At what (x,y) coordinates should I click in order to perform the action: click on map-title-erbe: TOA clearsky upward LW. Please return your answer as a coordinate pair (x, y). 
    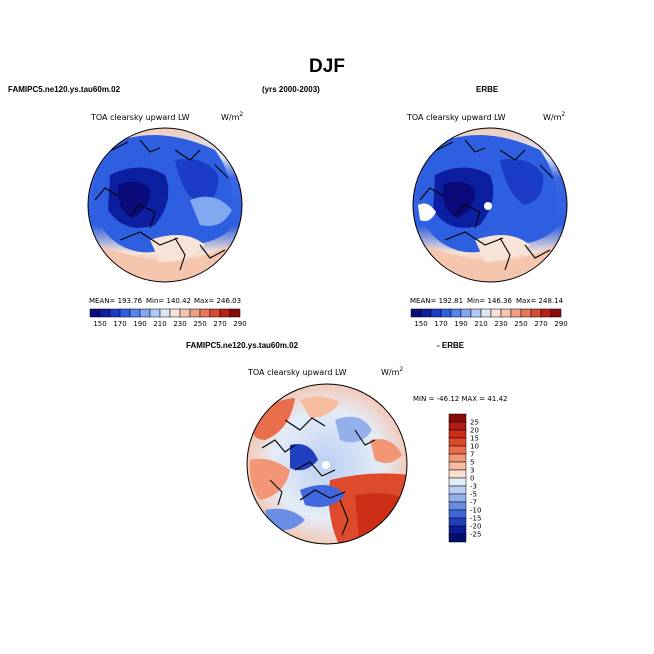
    Looking at the image, I should click on (456, 117).